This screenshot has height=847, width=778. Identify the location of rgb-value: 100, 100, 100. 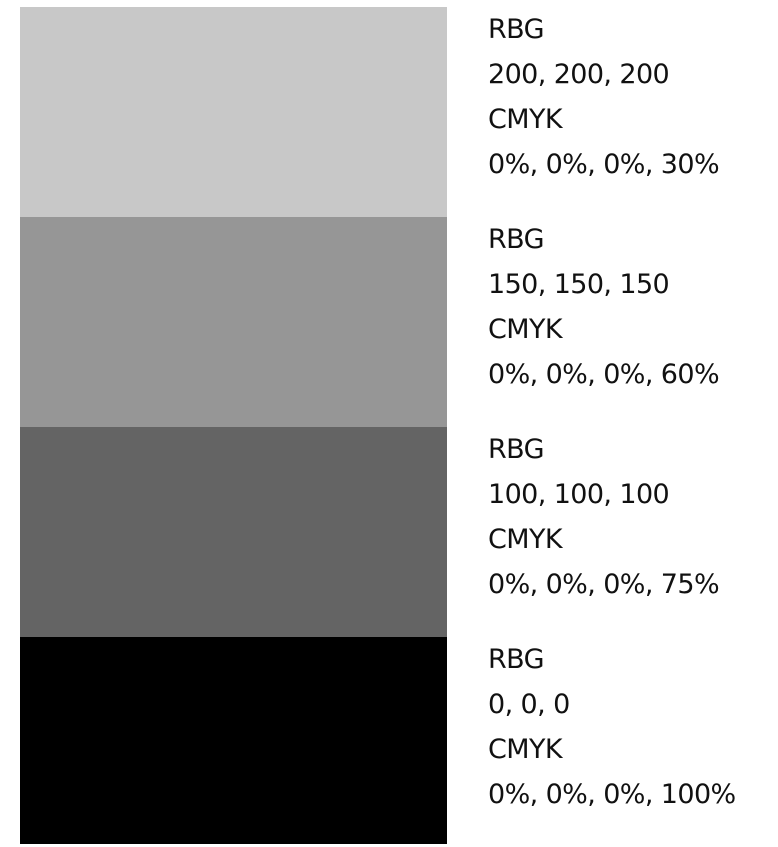
(579, 494).